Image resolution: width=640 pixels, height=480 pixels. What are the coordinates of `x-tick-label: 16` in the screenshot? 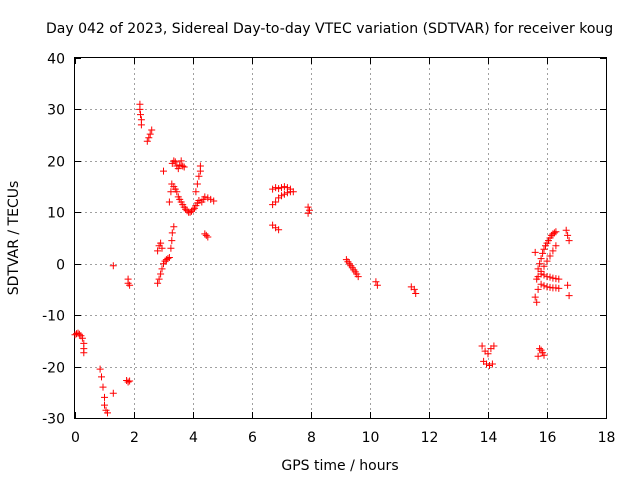 It's located at (548, 438).